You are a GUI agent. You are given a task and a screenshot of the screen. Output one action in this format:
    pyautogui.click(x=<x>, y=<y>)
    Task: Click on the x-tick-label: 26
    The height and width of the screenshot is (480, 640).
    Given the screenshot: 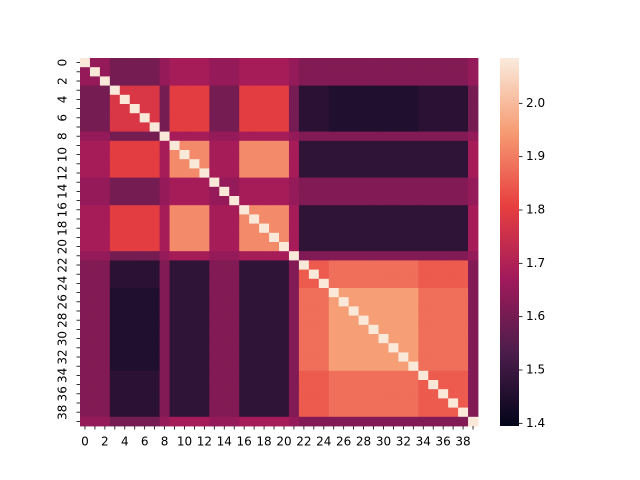 What is the action you would take?
    pyautogui.click(x=343, y=442)
    